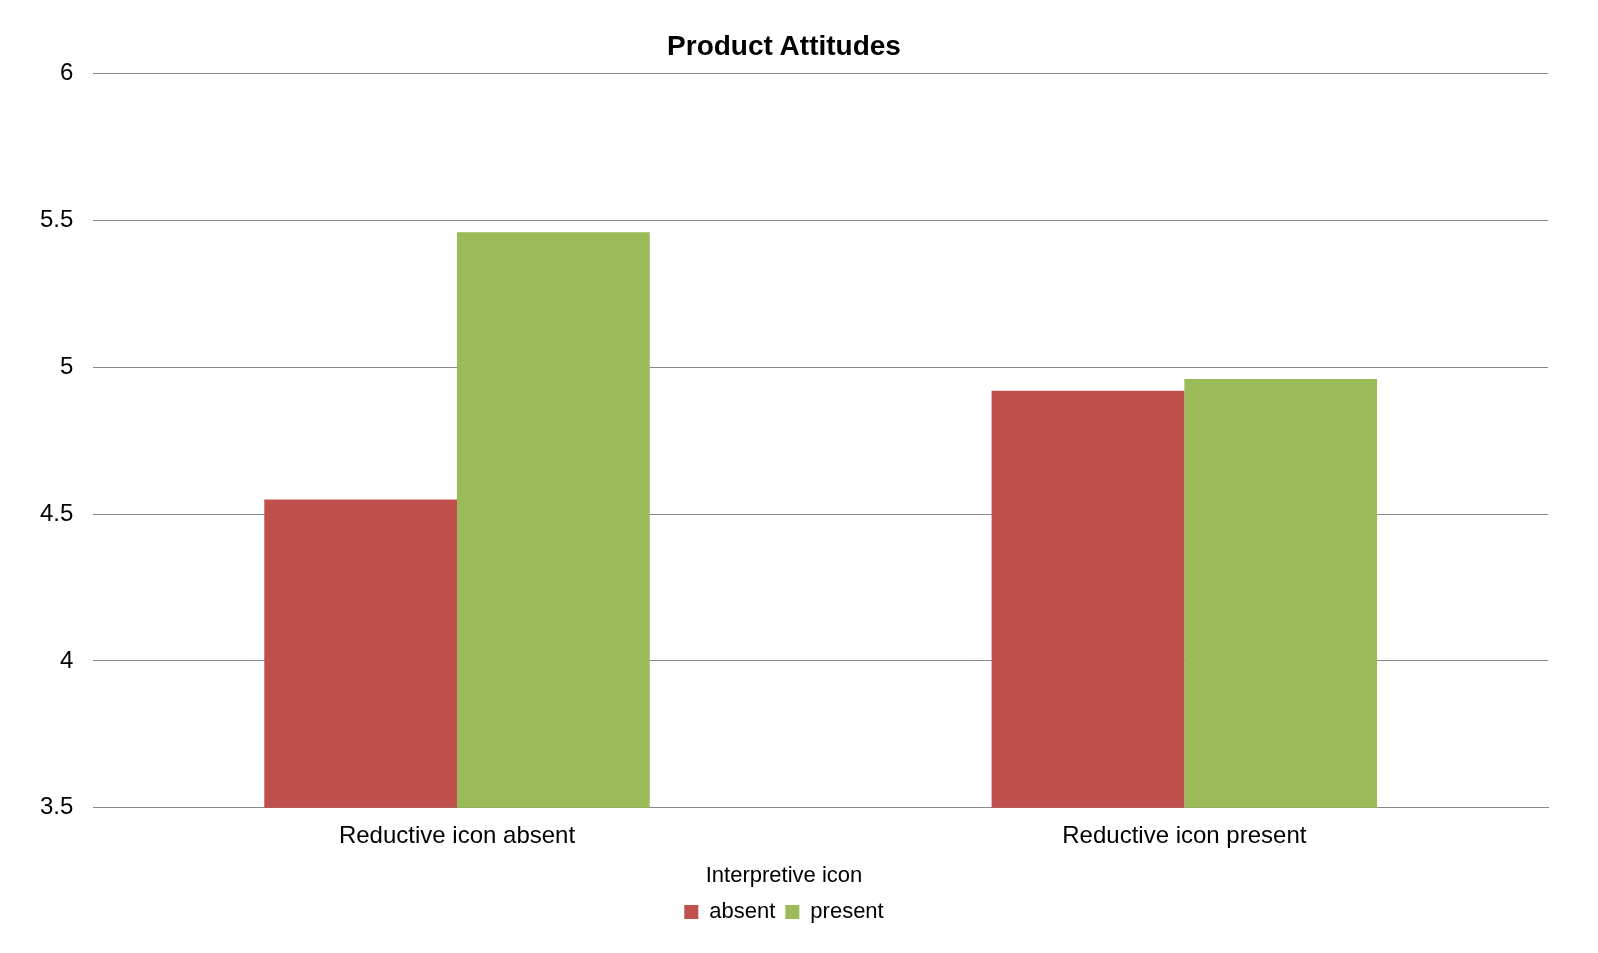  What do you see at coordinates (56, 219) in the screenshot?
I see `y-tick-label: 5.5` at bounding box center [56, 219].